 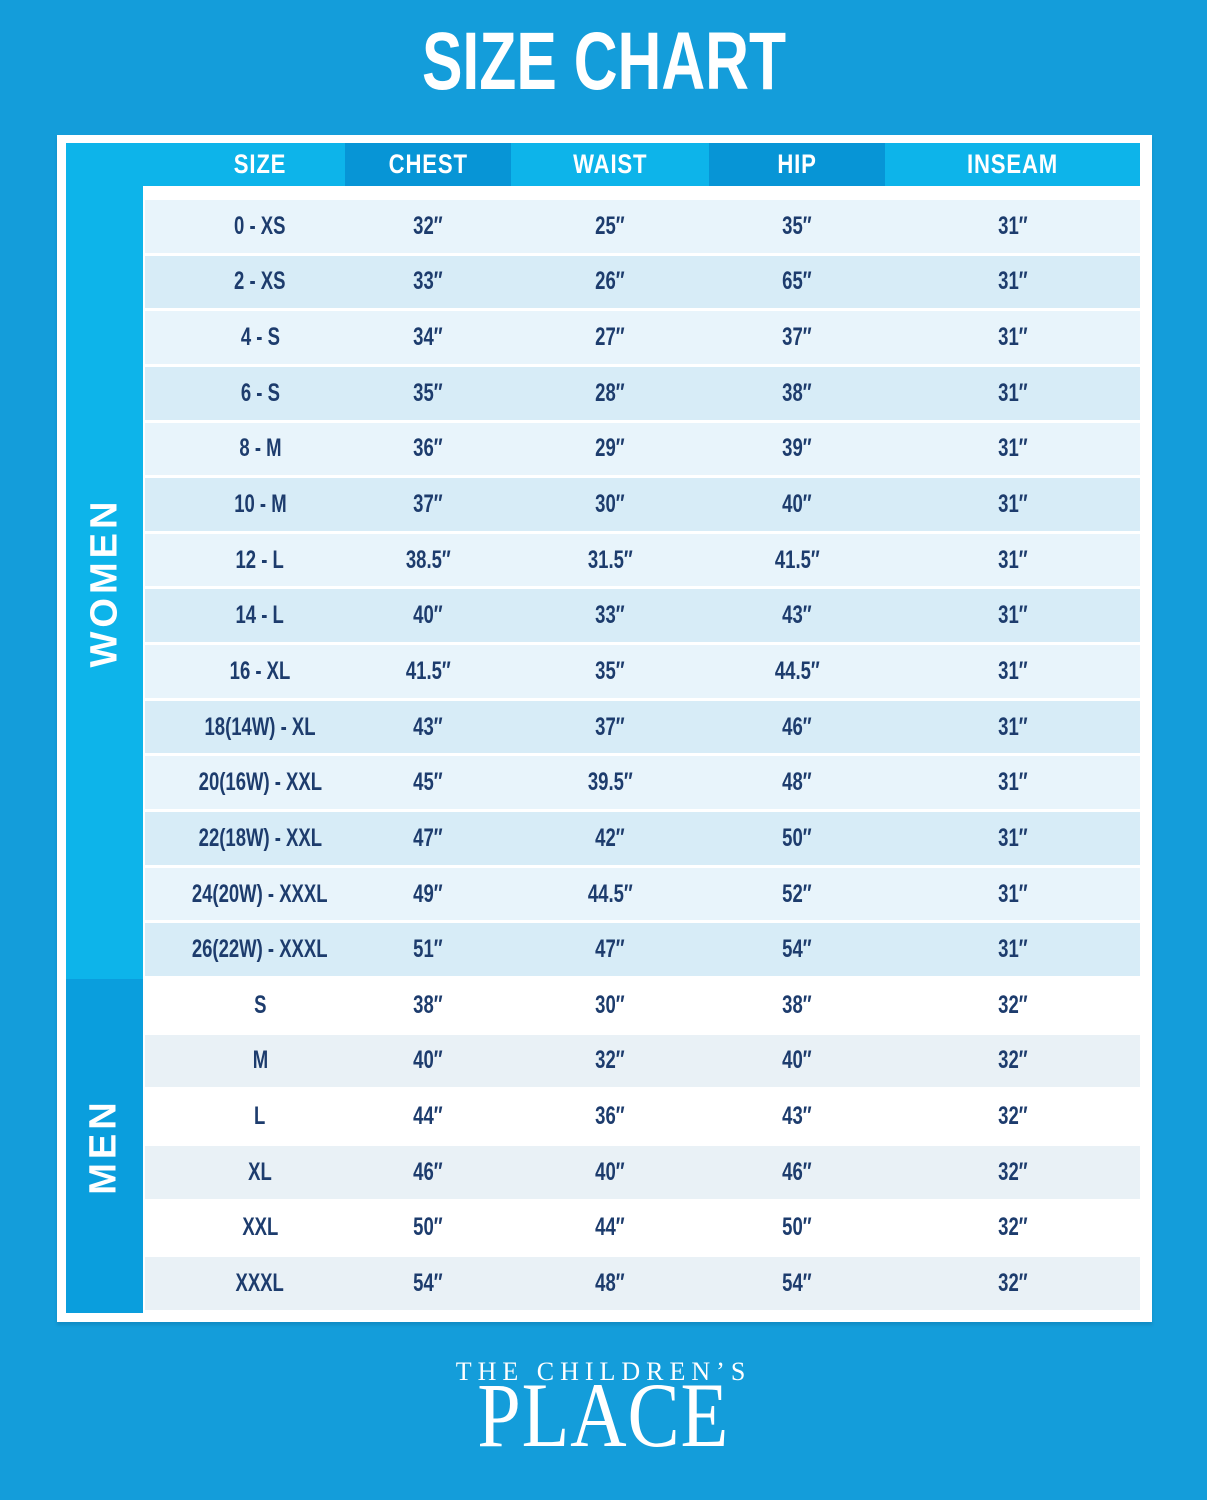 What do you see at coordinates (260, 893) in the screenshot?
I see `size-value: 24(20W) - XXXL` at bounding box center [260, 893].